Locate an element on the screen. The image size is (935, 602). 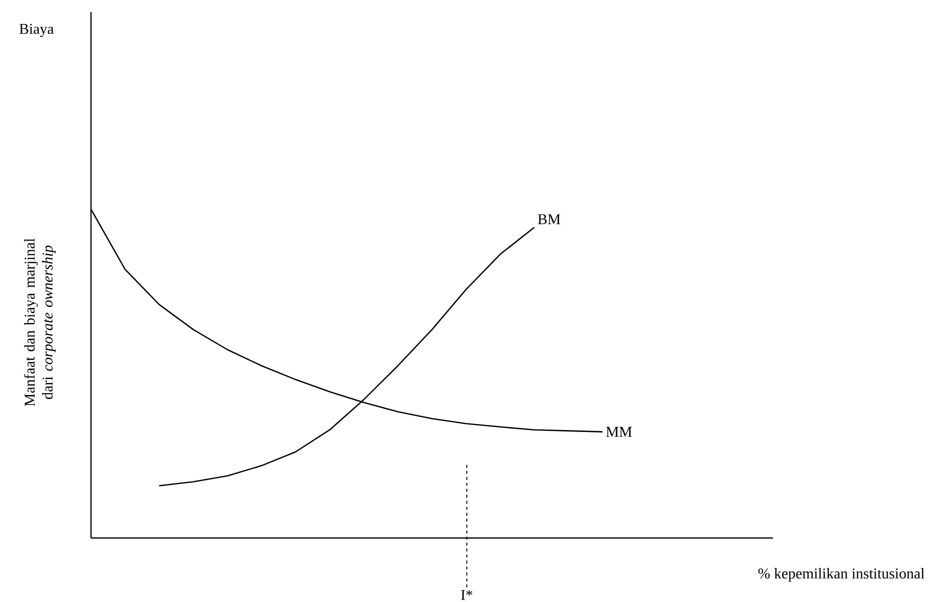
x-axis-title: % kepemilikan institusional is located at coordinates (841, 575).